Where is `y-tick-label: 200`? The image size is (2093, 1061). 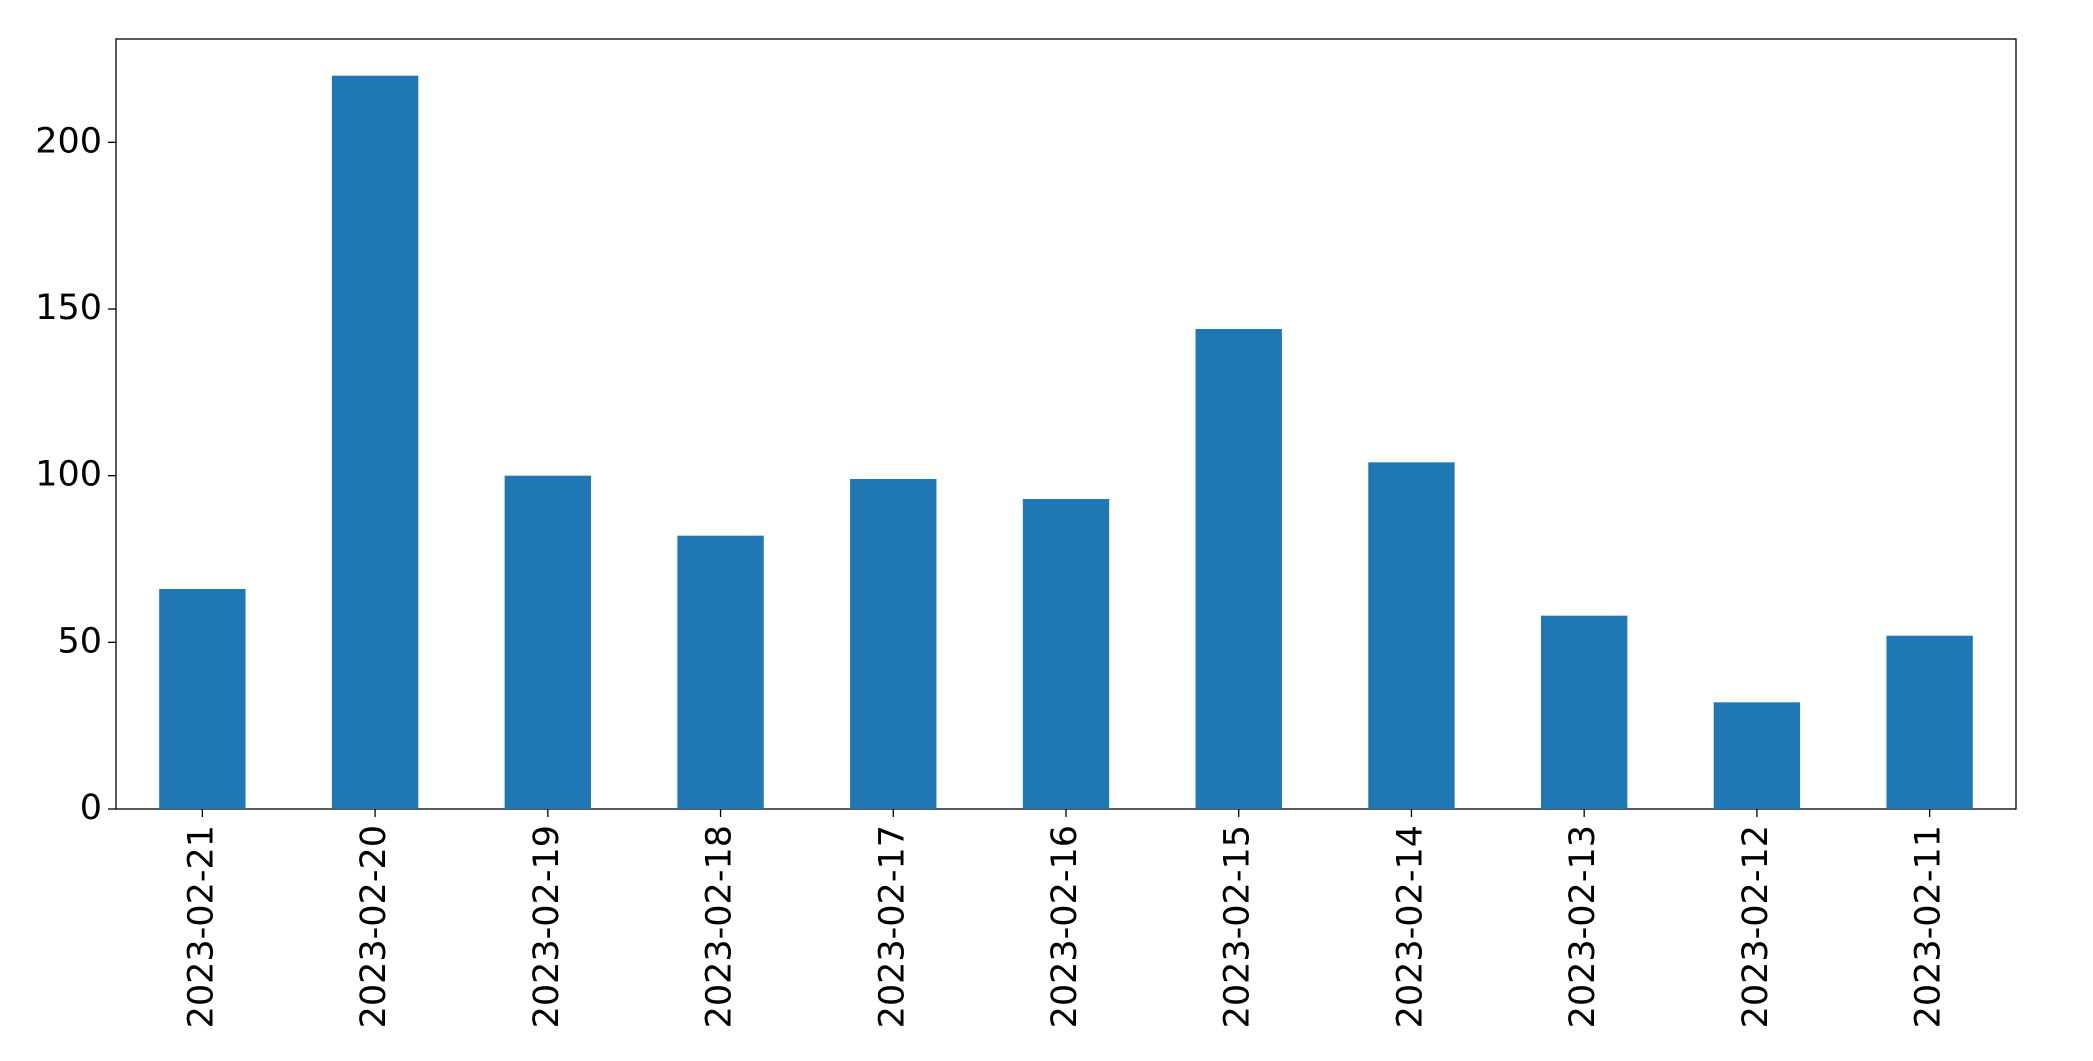
y-tick-label: 200 is located at coordinates (68, 141).